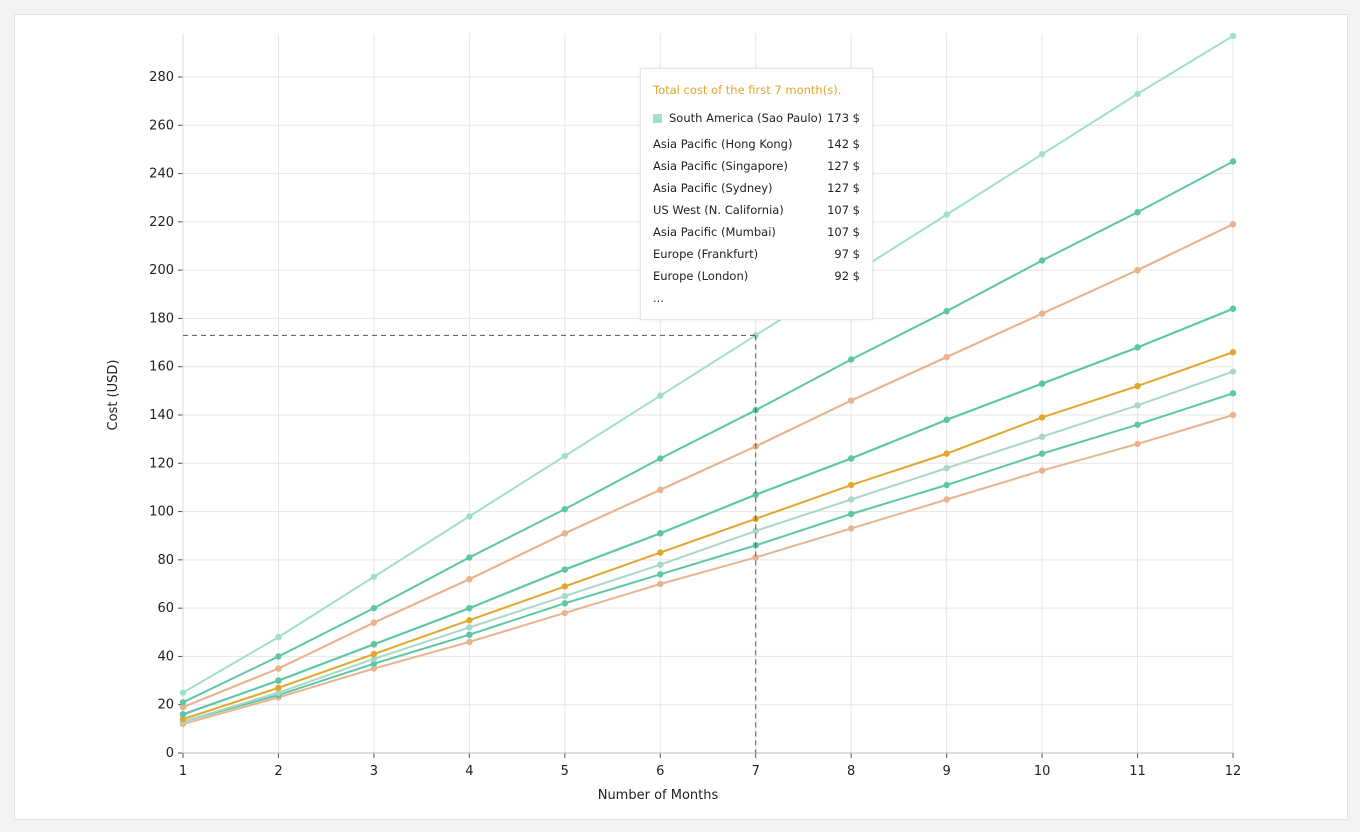  Describe the element at coordinates (161, 270) in the screenshot. I see `y-tick-label: 200` at that location.